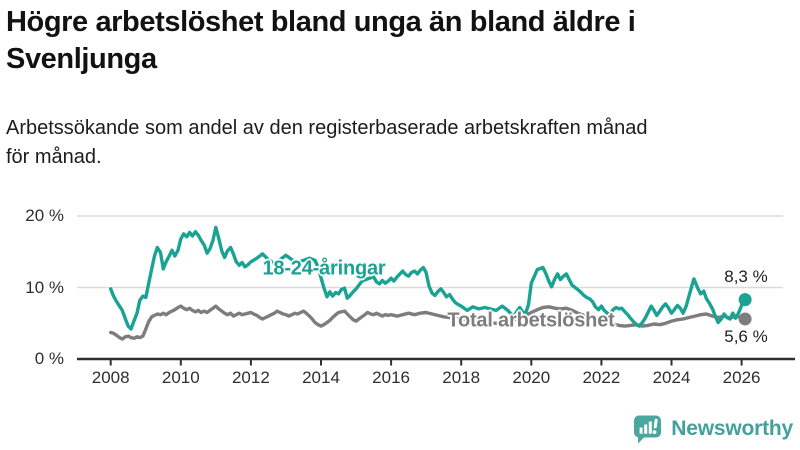 The width and height of the screenshot is (800, 450). Describe the element at coordinates (391, 377) in the screenshot. I see `x-axis-tick-label: 2016` at that location.